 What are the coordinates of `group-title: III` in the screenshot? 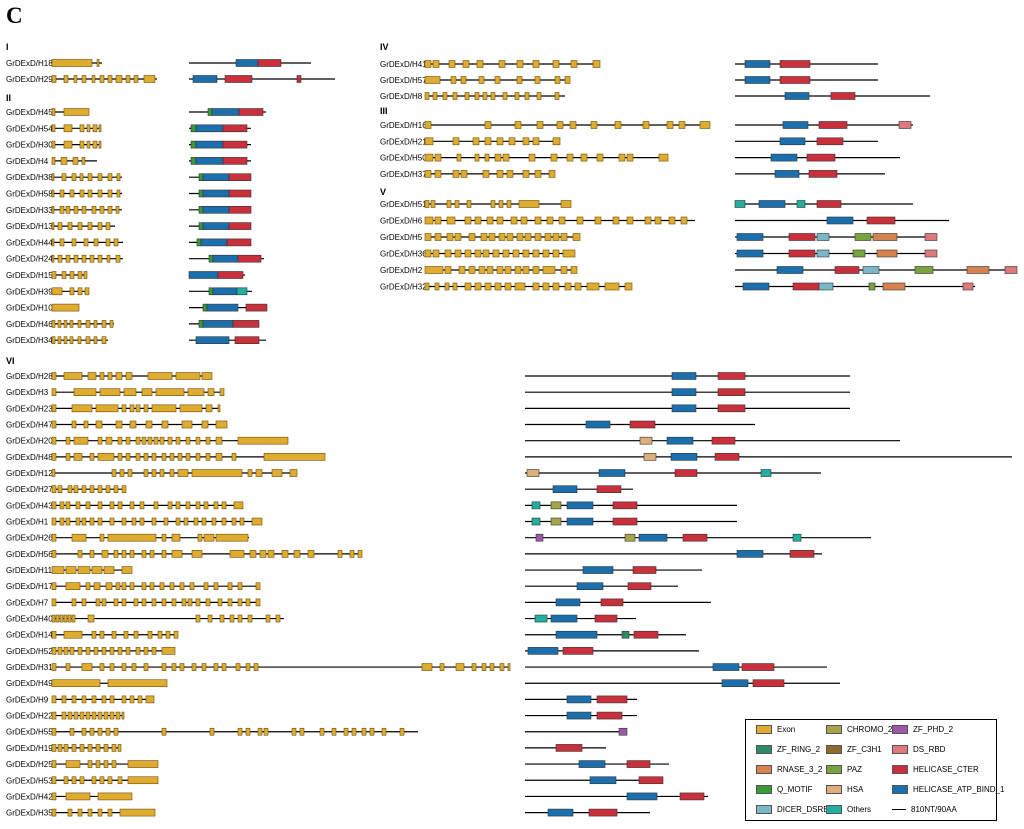 It's located at (384, 111).